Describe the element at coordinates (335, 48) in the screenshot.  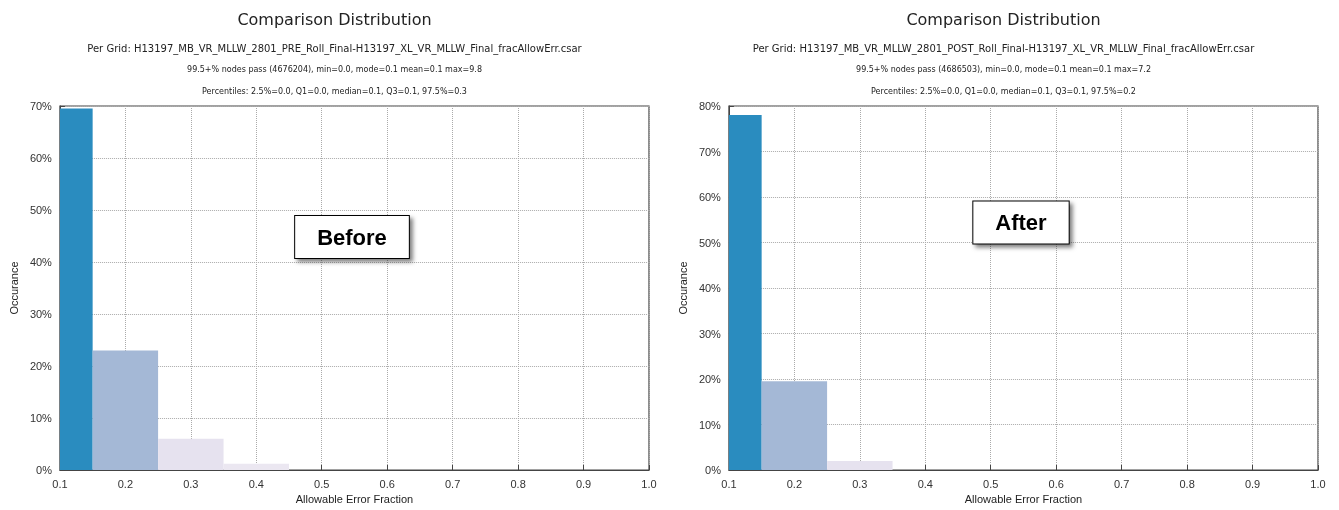
I see `chart-subtitle: Per Grid: H13197_MB_VR_MLLW_2801_PRE_Roll_Final-H13197_XL_VR_MLLW_Final_fracAllowErr.csar` at that location.